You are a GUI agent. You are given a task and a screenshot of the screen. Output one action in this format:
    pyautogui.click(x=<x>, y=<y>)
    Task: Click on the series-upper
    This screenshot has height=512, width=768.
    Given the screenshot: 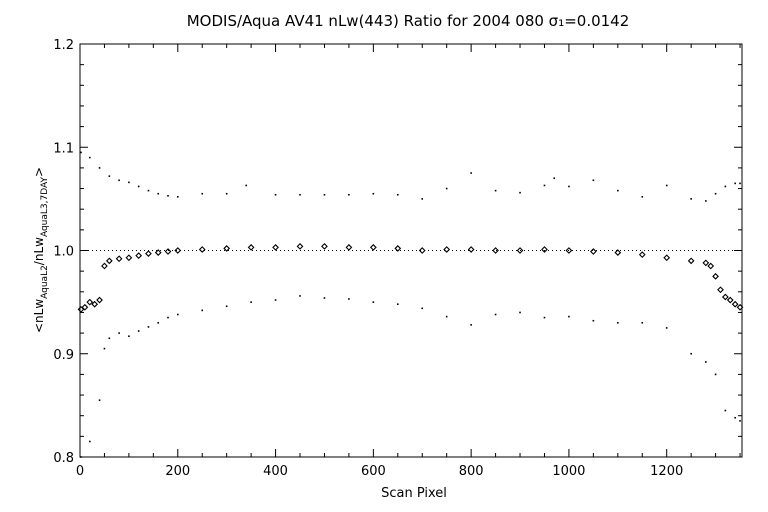 What is the action you would take?
    pyautogui.click(x=410, y=176)
    